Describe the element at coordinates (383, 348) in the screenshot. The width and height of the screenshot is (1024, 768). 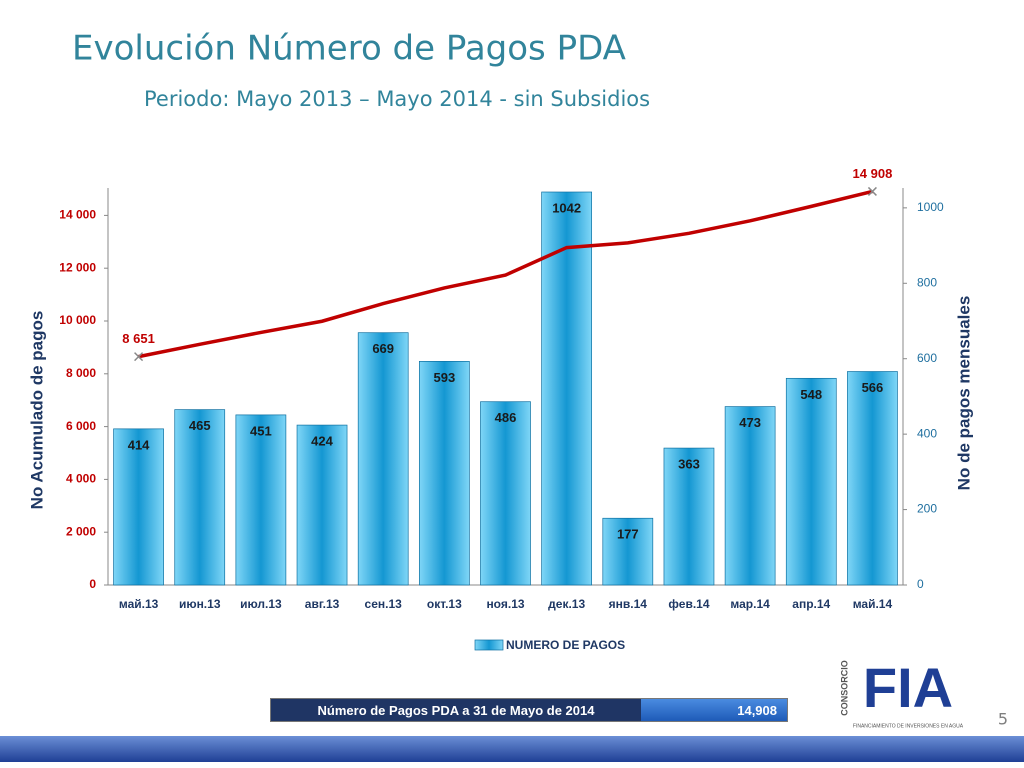
I see `bar-label: 669` at that location.